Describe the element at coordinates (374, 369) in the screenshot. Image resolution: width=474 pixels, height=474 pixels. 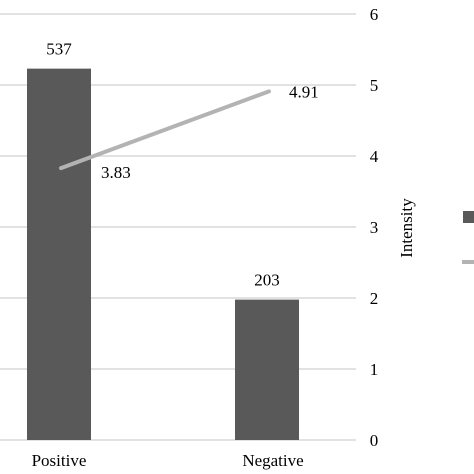
I see `y2-tick-label: 1` at that location.